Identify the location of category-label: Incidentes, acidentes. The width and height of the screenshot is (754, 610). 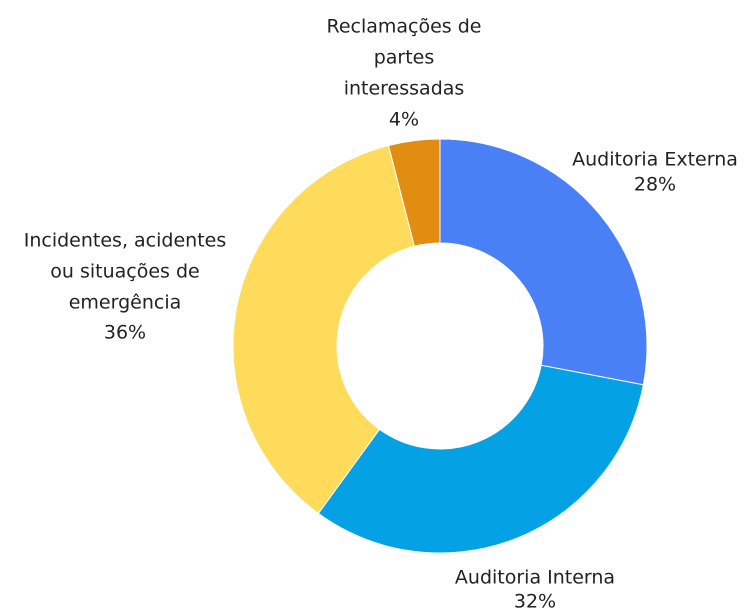
(125, 241).